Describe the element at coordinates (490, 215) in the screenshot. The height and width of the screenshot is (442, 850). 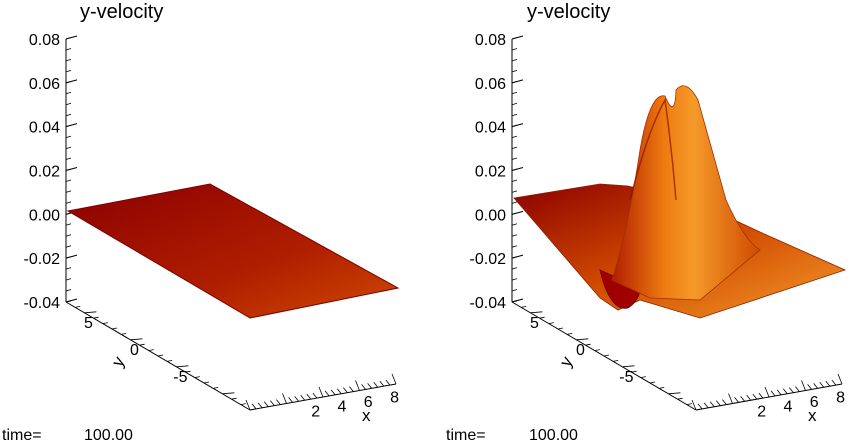
I see `z-tick-label: 0.00` at that location.